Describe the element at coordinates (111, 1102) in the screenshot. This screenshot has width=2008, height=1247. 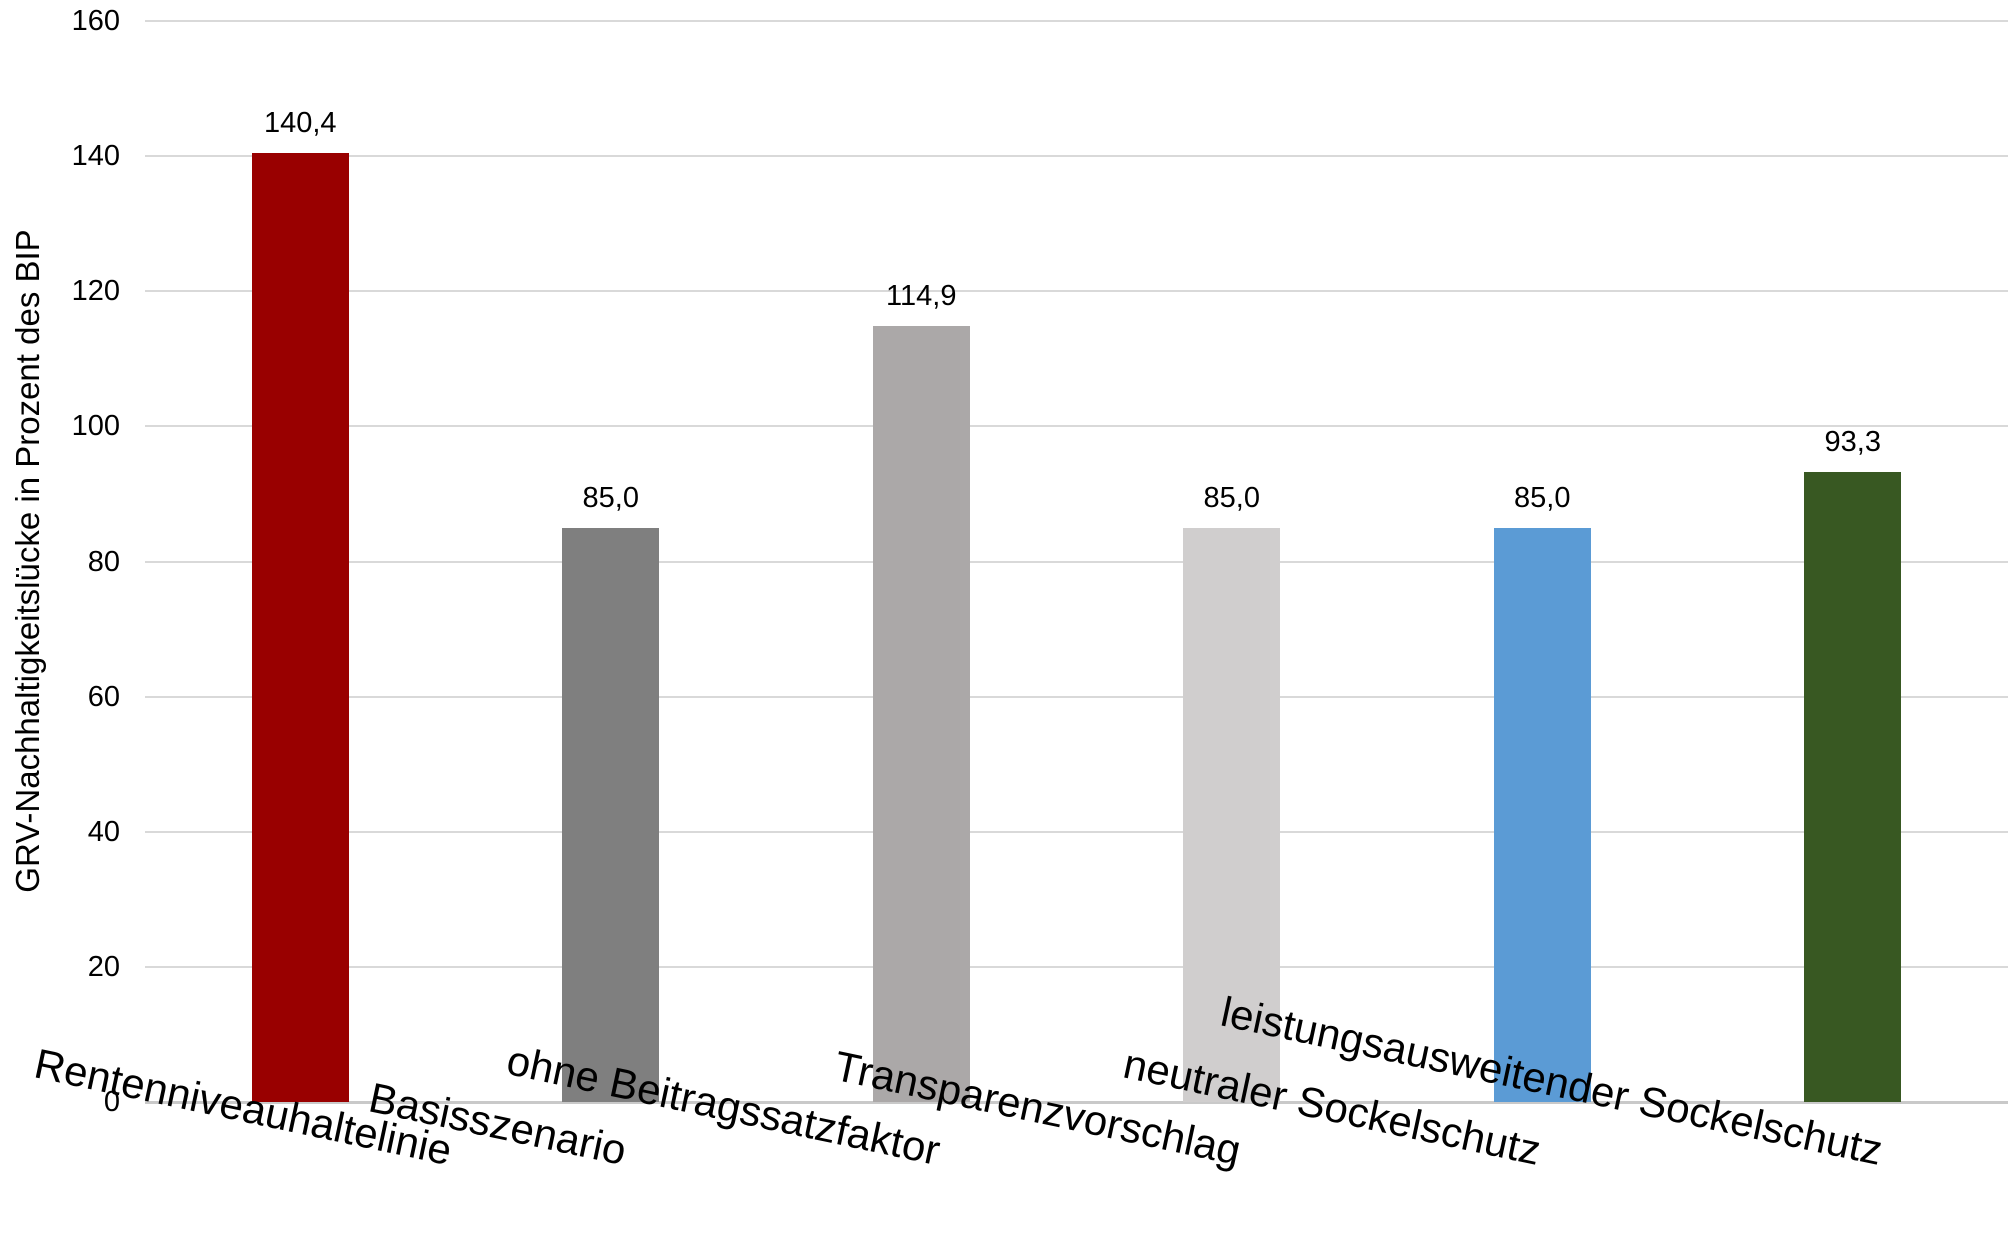
I see `y-tick-label: 0` at that location.